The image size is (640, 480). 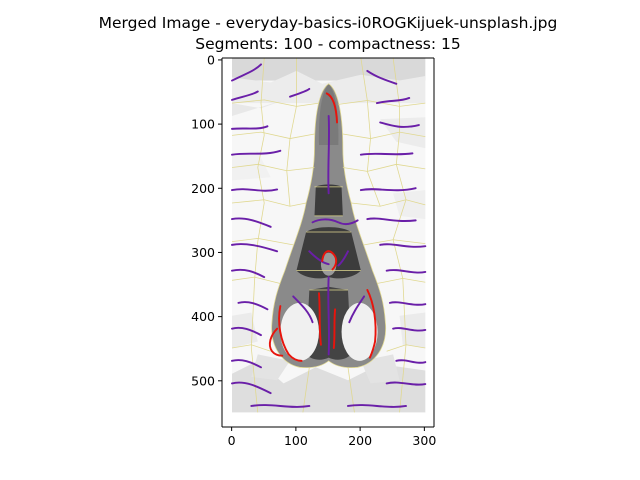 What do you see at coordinates (203, 380) in the screenshot?
I see `y-tick-label: 500` at bounding box center [203, 380].